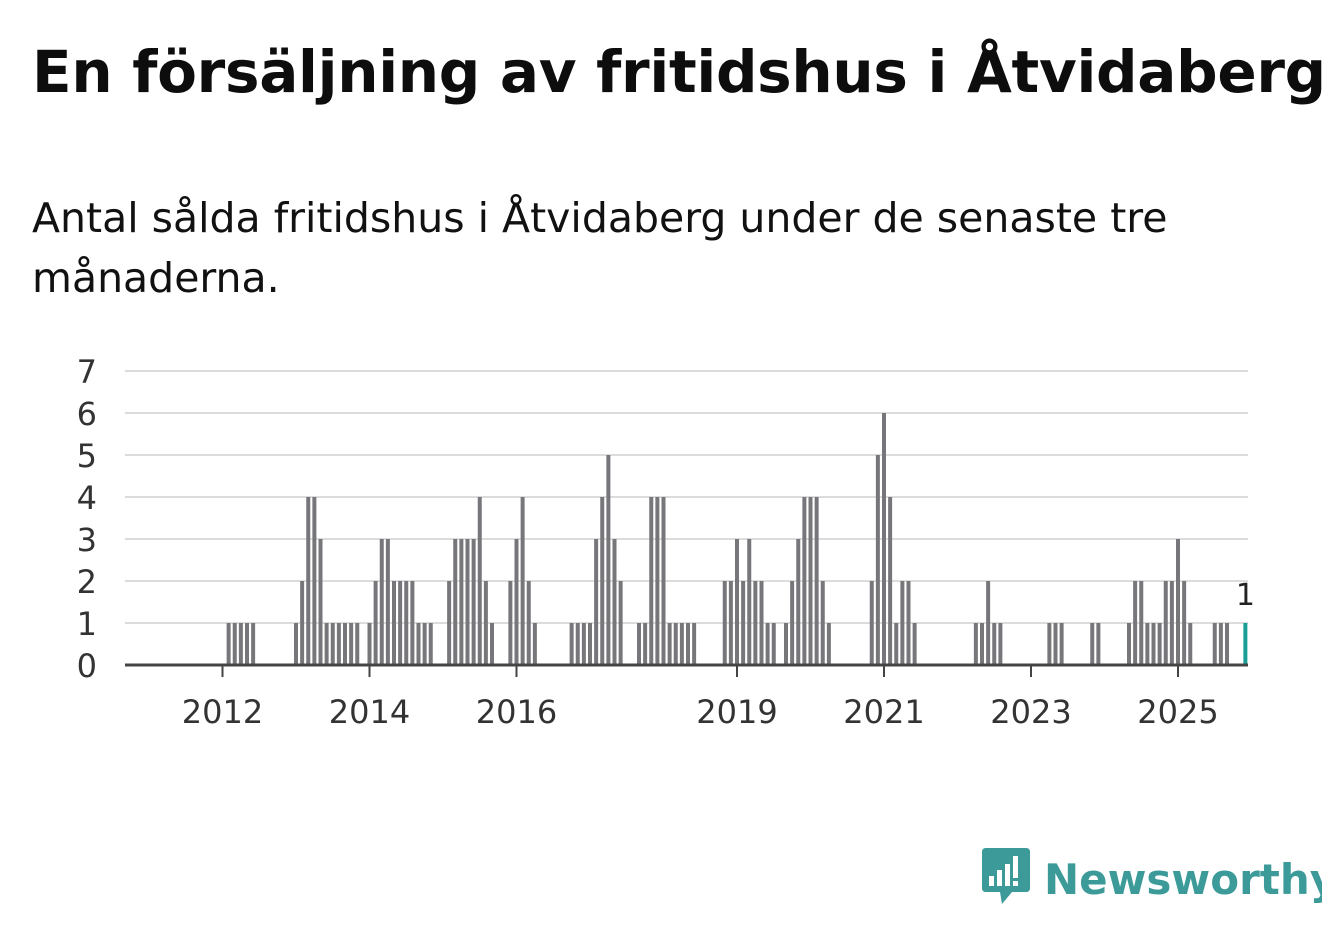  Describe the element at coordinates (87, 582) in the screenshot. I see `y-tick-label: 2` at that location.